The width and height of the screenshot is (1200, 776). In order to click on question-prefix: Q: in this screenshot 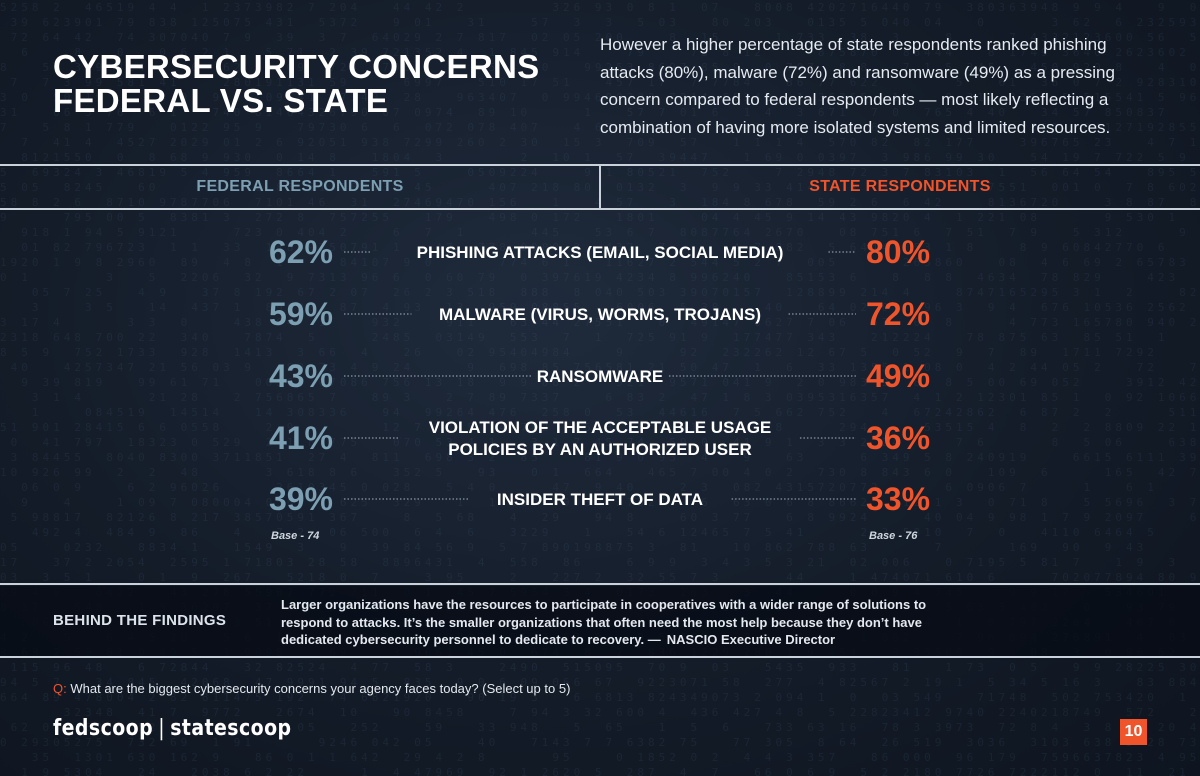, I will do `click(60, 688)`.